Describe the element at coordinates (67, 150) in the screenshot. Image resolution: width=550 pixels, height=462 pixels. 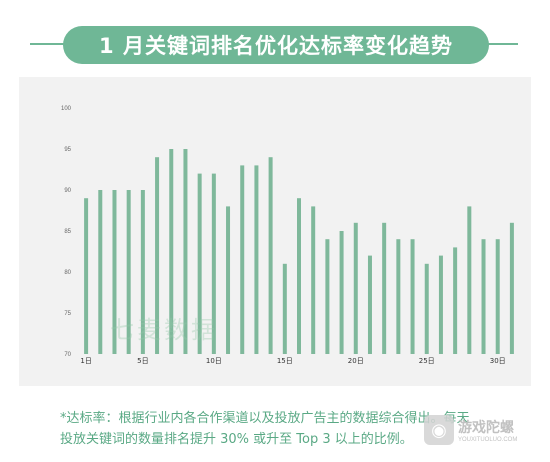
I see `y-tick-label: 95` at that location.